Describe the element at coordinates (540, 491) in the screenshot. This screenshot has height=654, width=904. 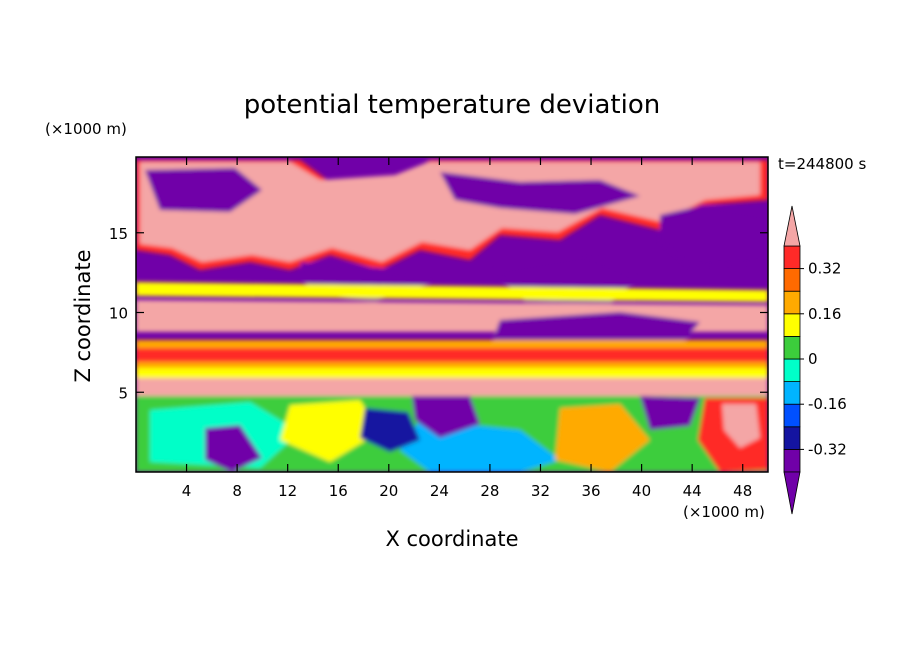
I see `x-tick-label: 32` at that location.